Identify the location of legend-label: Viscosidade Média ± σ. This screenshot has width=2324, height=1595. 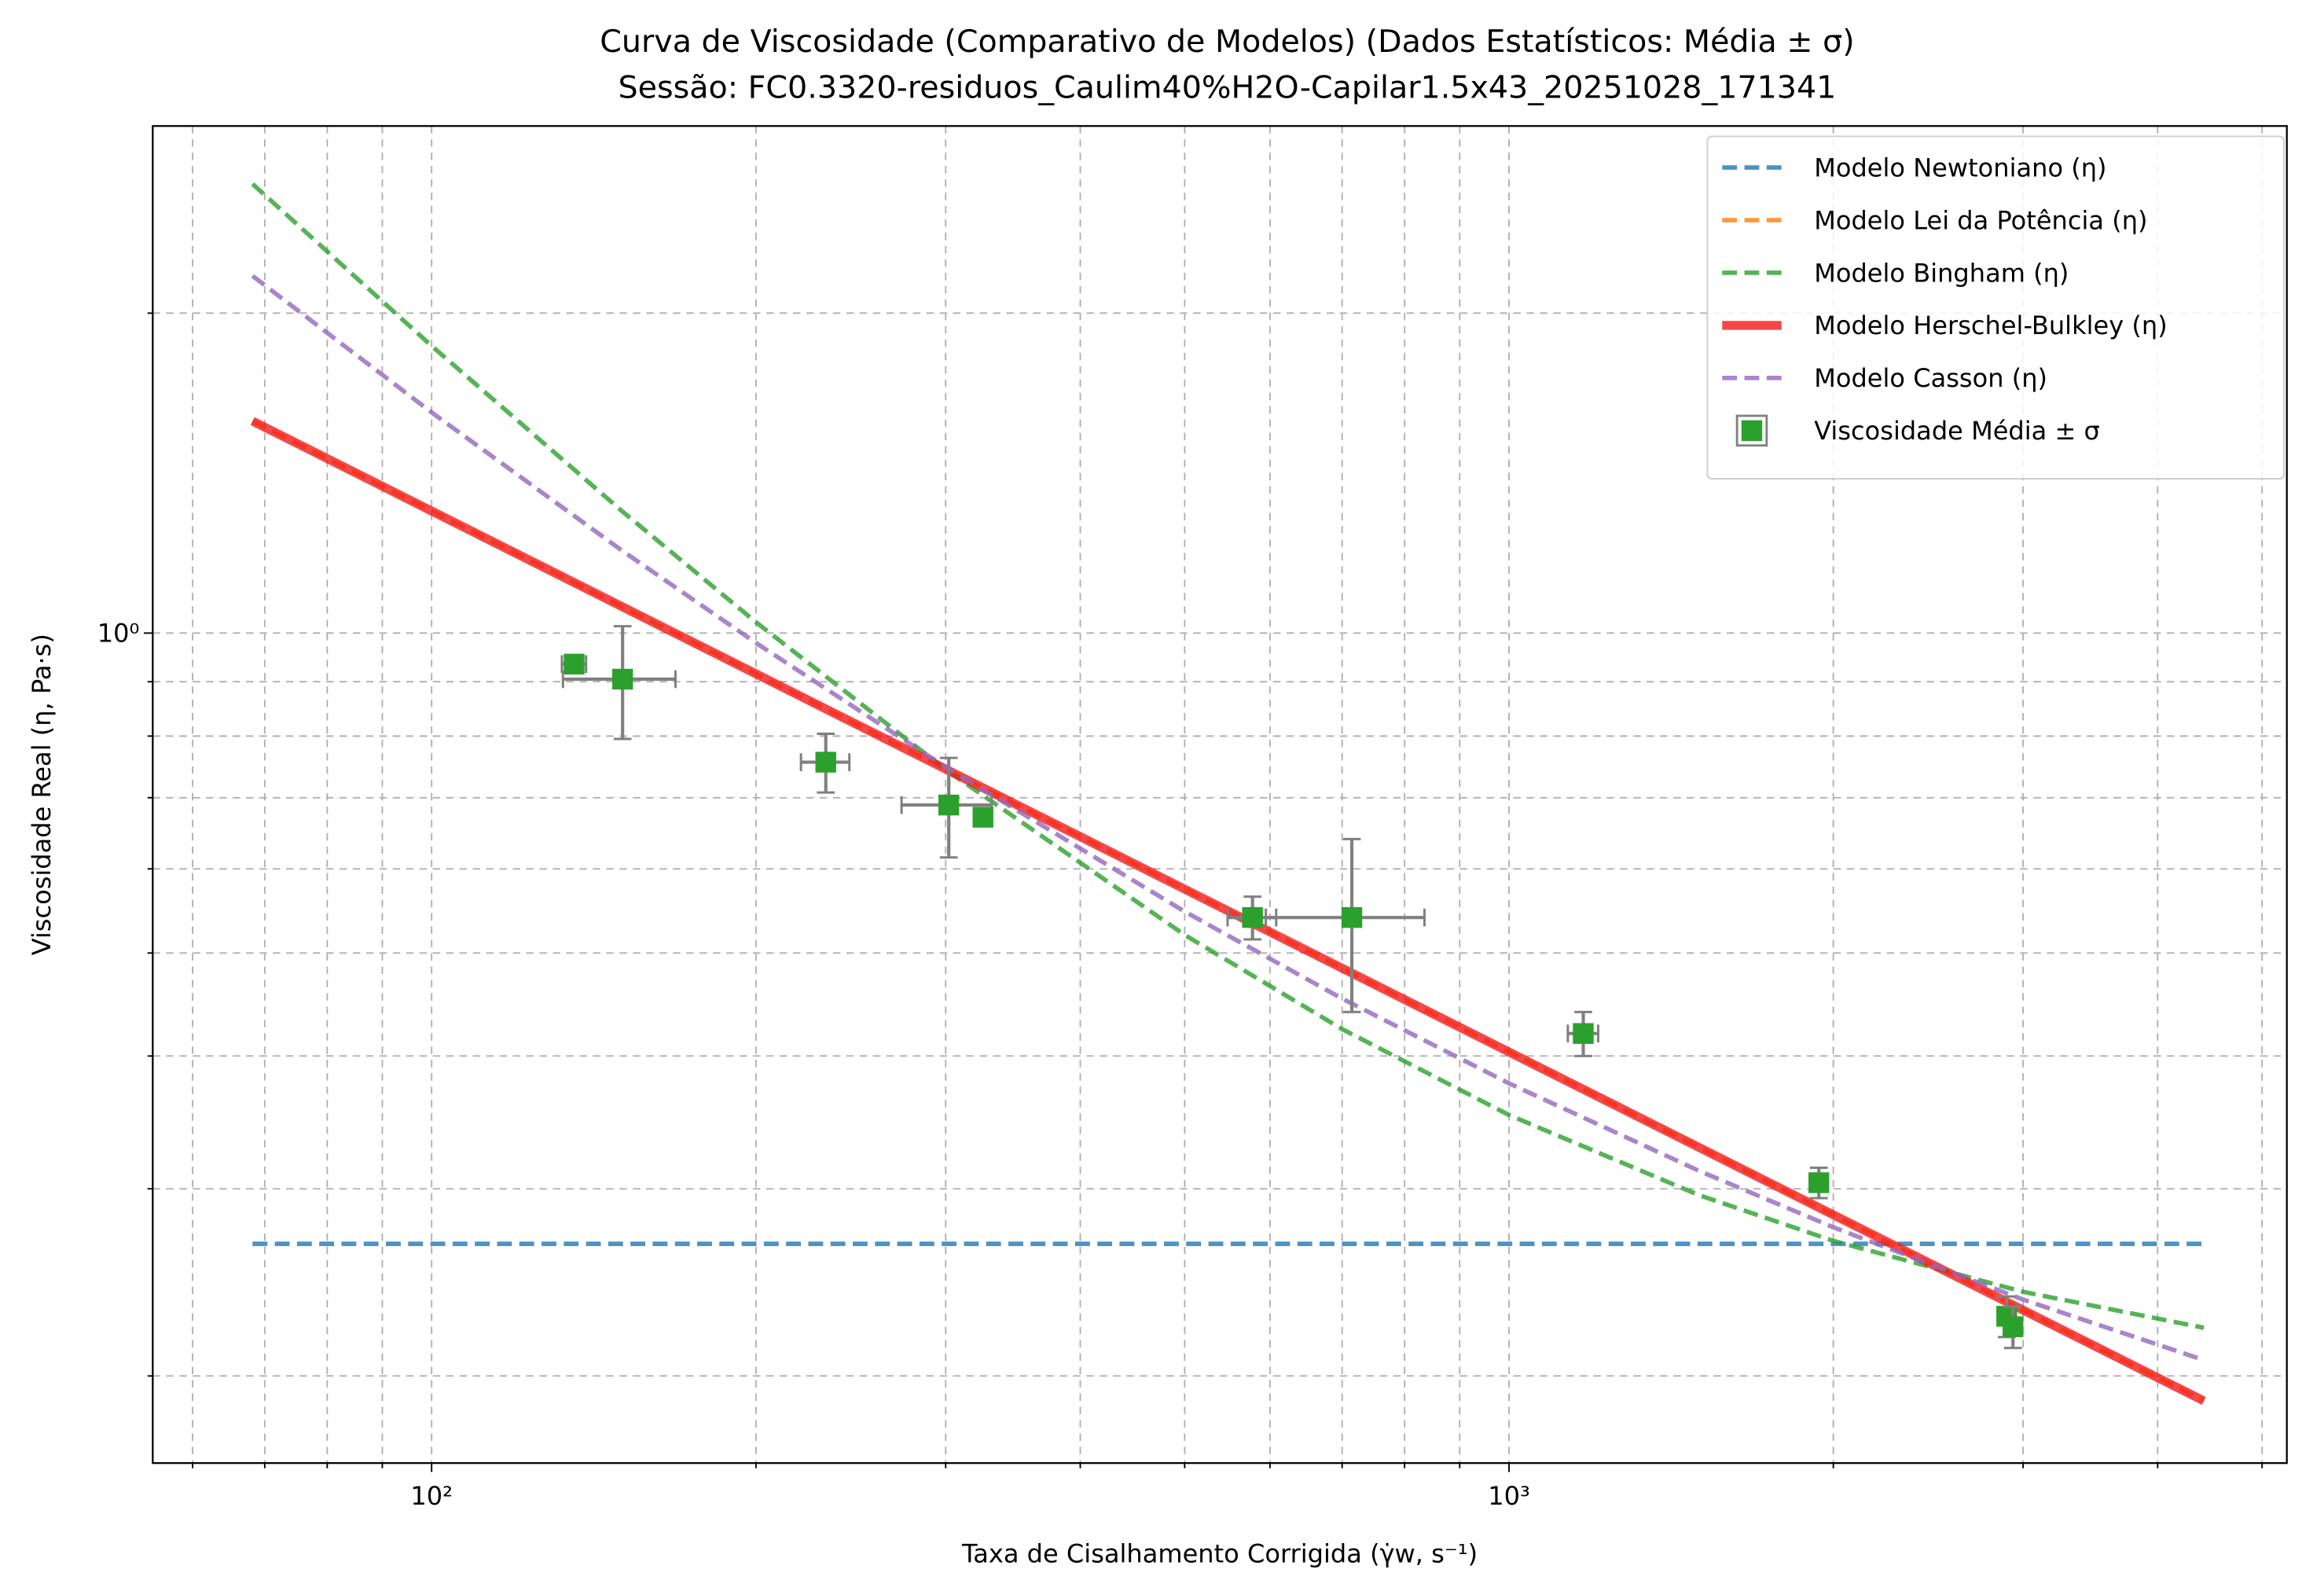
(1957, 431).